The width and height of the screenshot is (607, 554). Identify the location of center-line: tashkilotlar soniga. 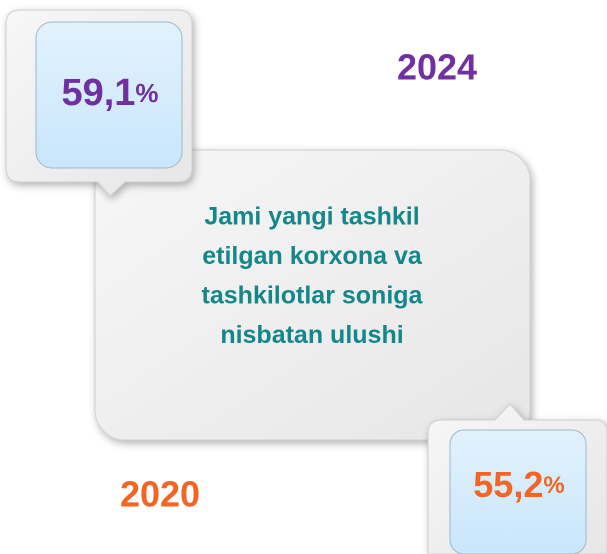
(313, 296).